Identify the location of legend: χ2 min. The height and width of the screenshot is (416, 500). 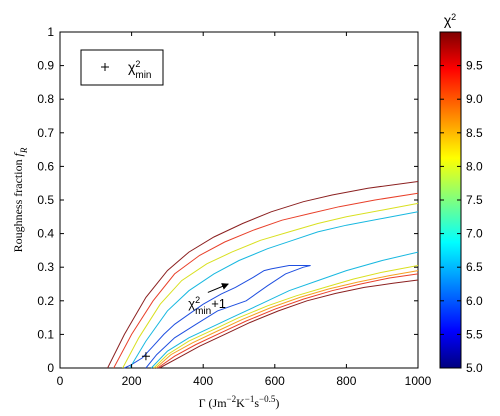
(122, 67).